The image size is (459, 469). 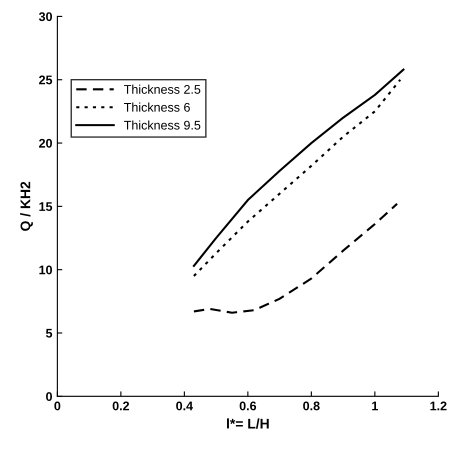 I want to click on x-tick-label: 0.6, so click(x=248, y=405).